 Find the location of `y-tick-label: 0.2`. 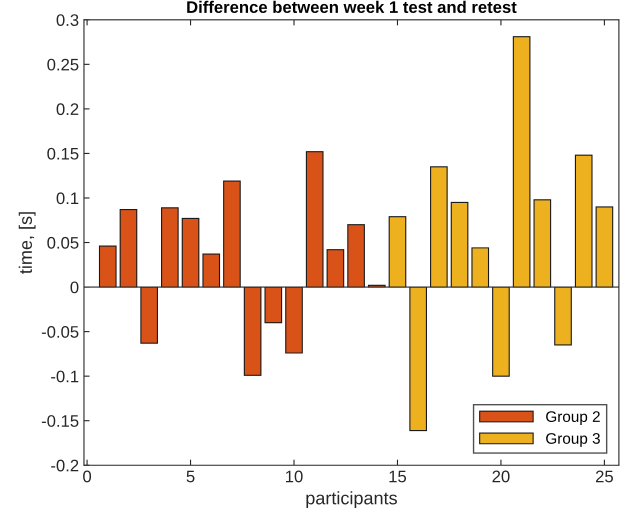

y-tick-label: 0.2 is located at coordinates (67, 109).